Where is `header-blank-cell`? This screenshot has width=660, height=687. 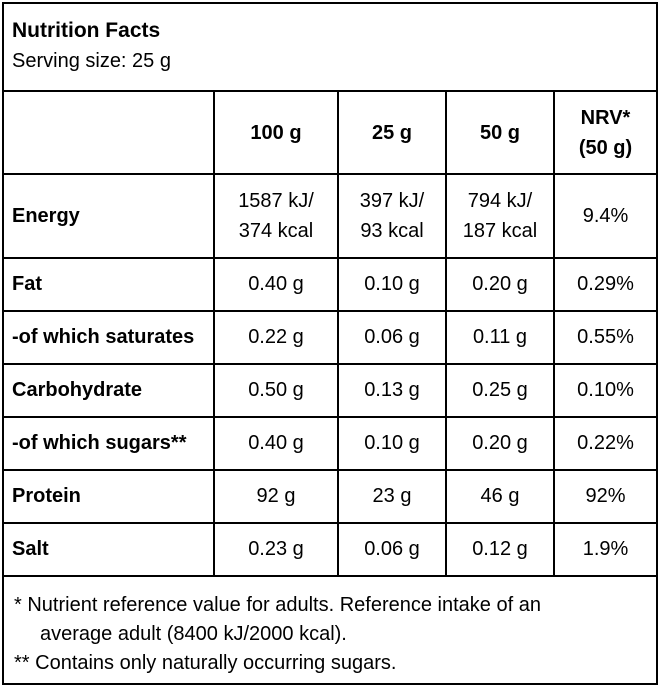 header-blank-cell is located at coordinates (109, 133).